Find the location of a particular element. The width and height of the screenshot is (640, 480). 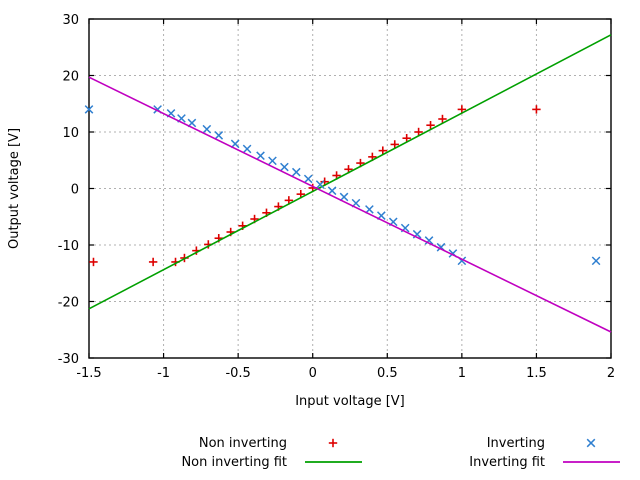

y-tick-label: -10 is located at coordinates (68, 246).